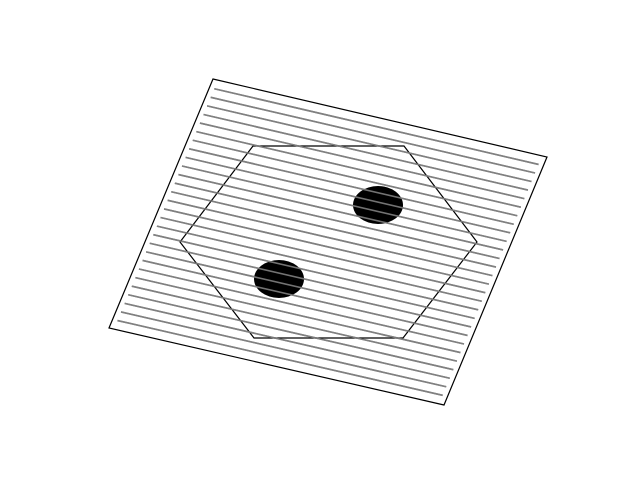 This screenshot has height=480, width=640. Describe the element at coordinates (378, 205) in the screenshot. I see `dot-upper-right` at that location.